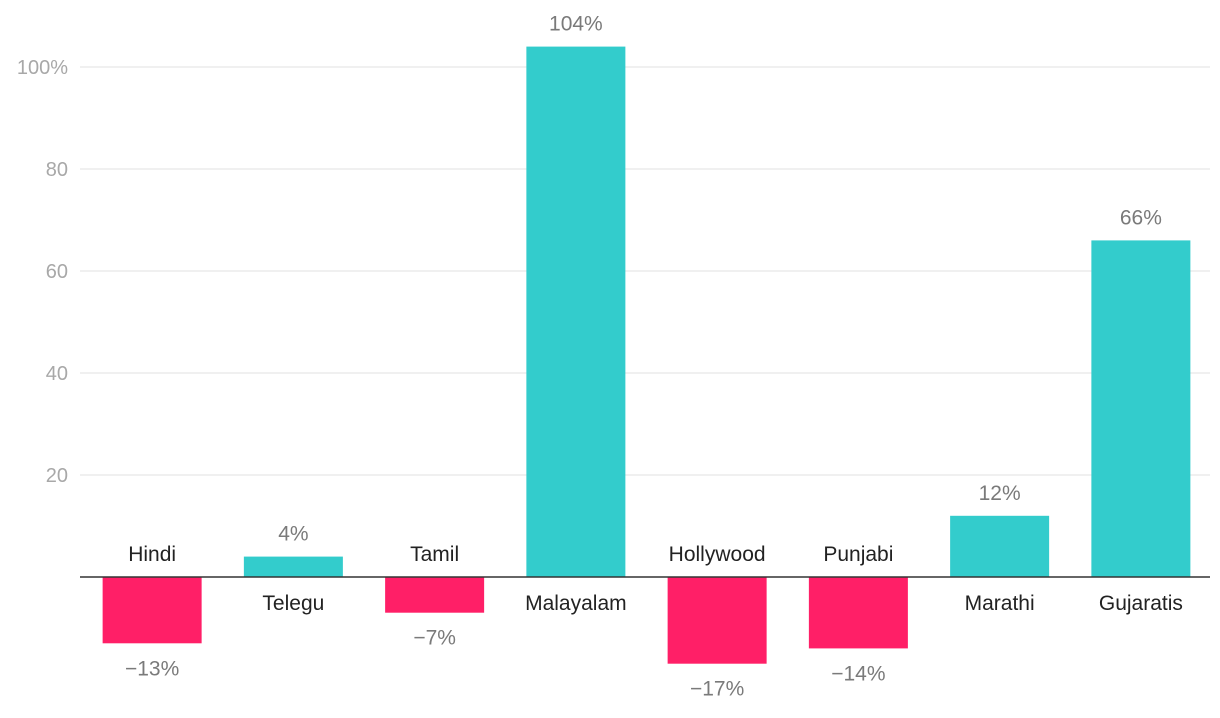 Image resolution: width=1220 pixels, height=718 pixels. Describe the element at coordinates (434, 554) in the screenshot. I see `category-label: Tamil` at that location.